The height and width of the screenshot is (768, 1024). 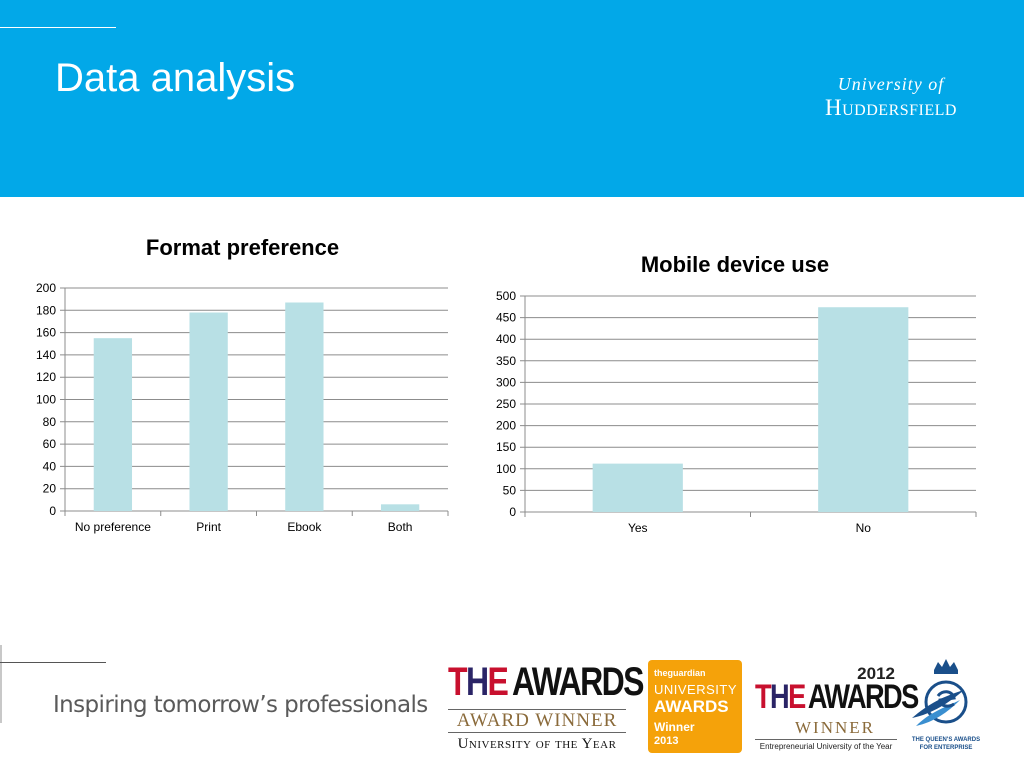 I want to click on x-tick-label: Print, so click(x=208, y=527).